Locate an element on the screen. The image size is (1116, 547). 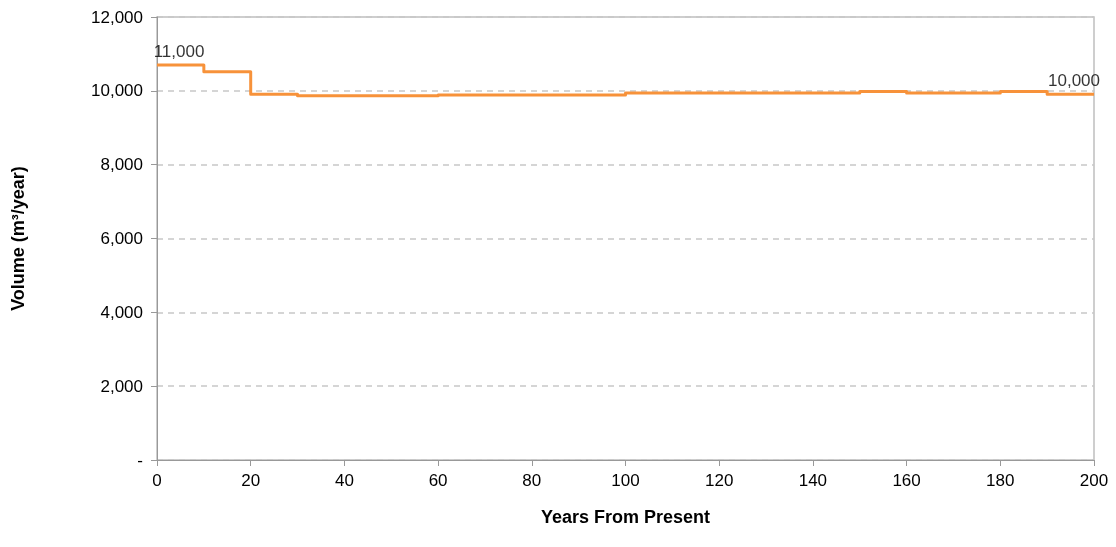
x-tick-label: 40 is located at coordinates (344, 480).